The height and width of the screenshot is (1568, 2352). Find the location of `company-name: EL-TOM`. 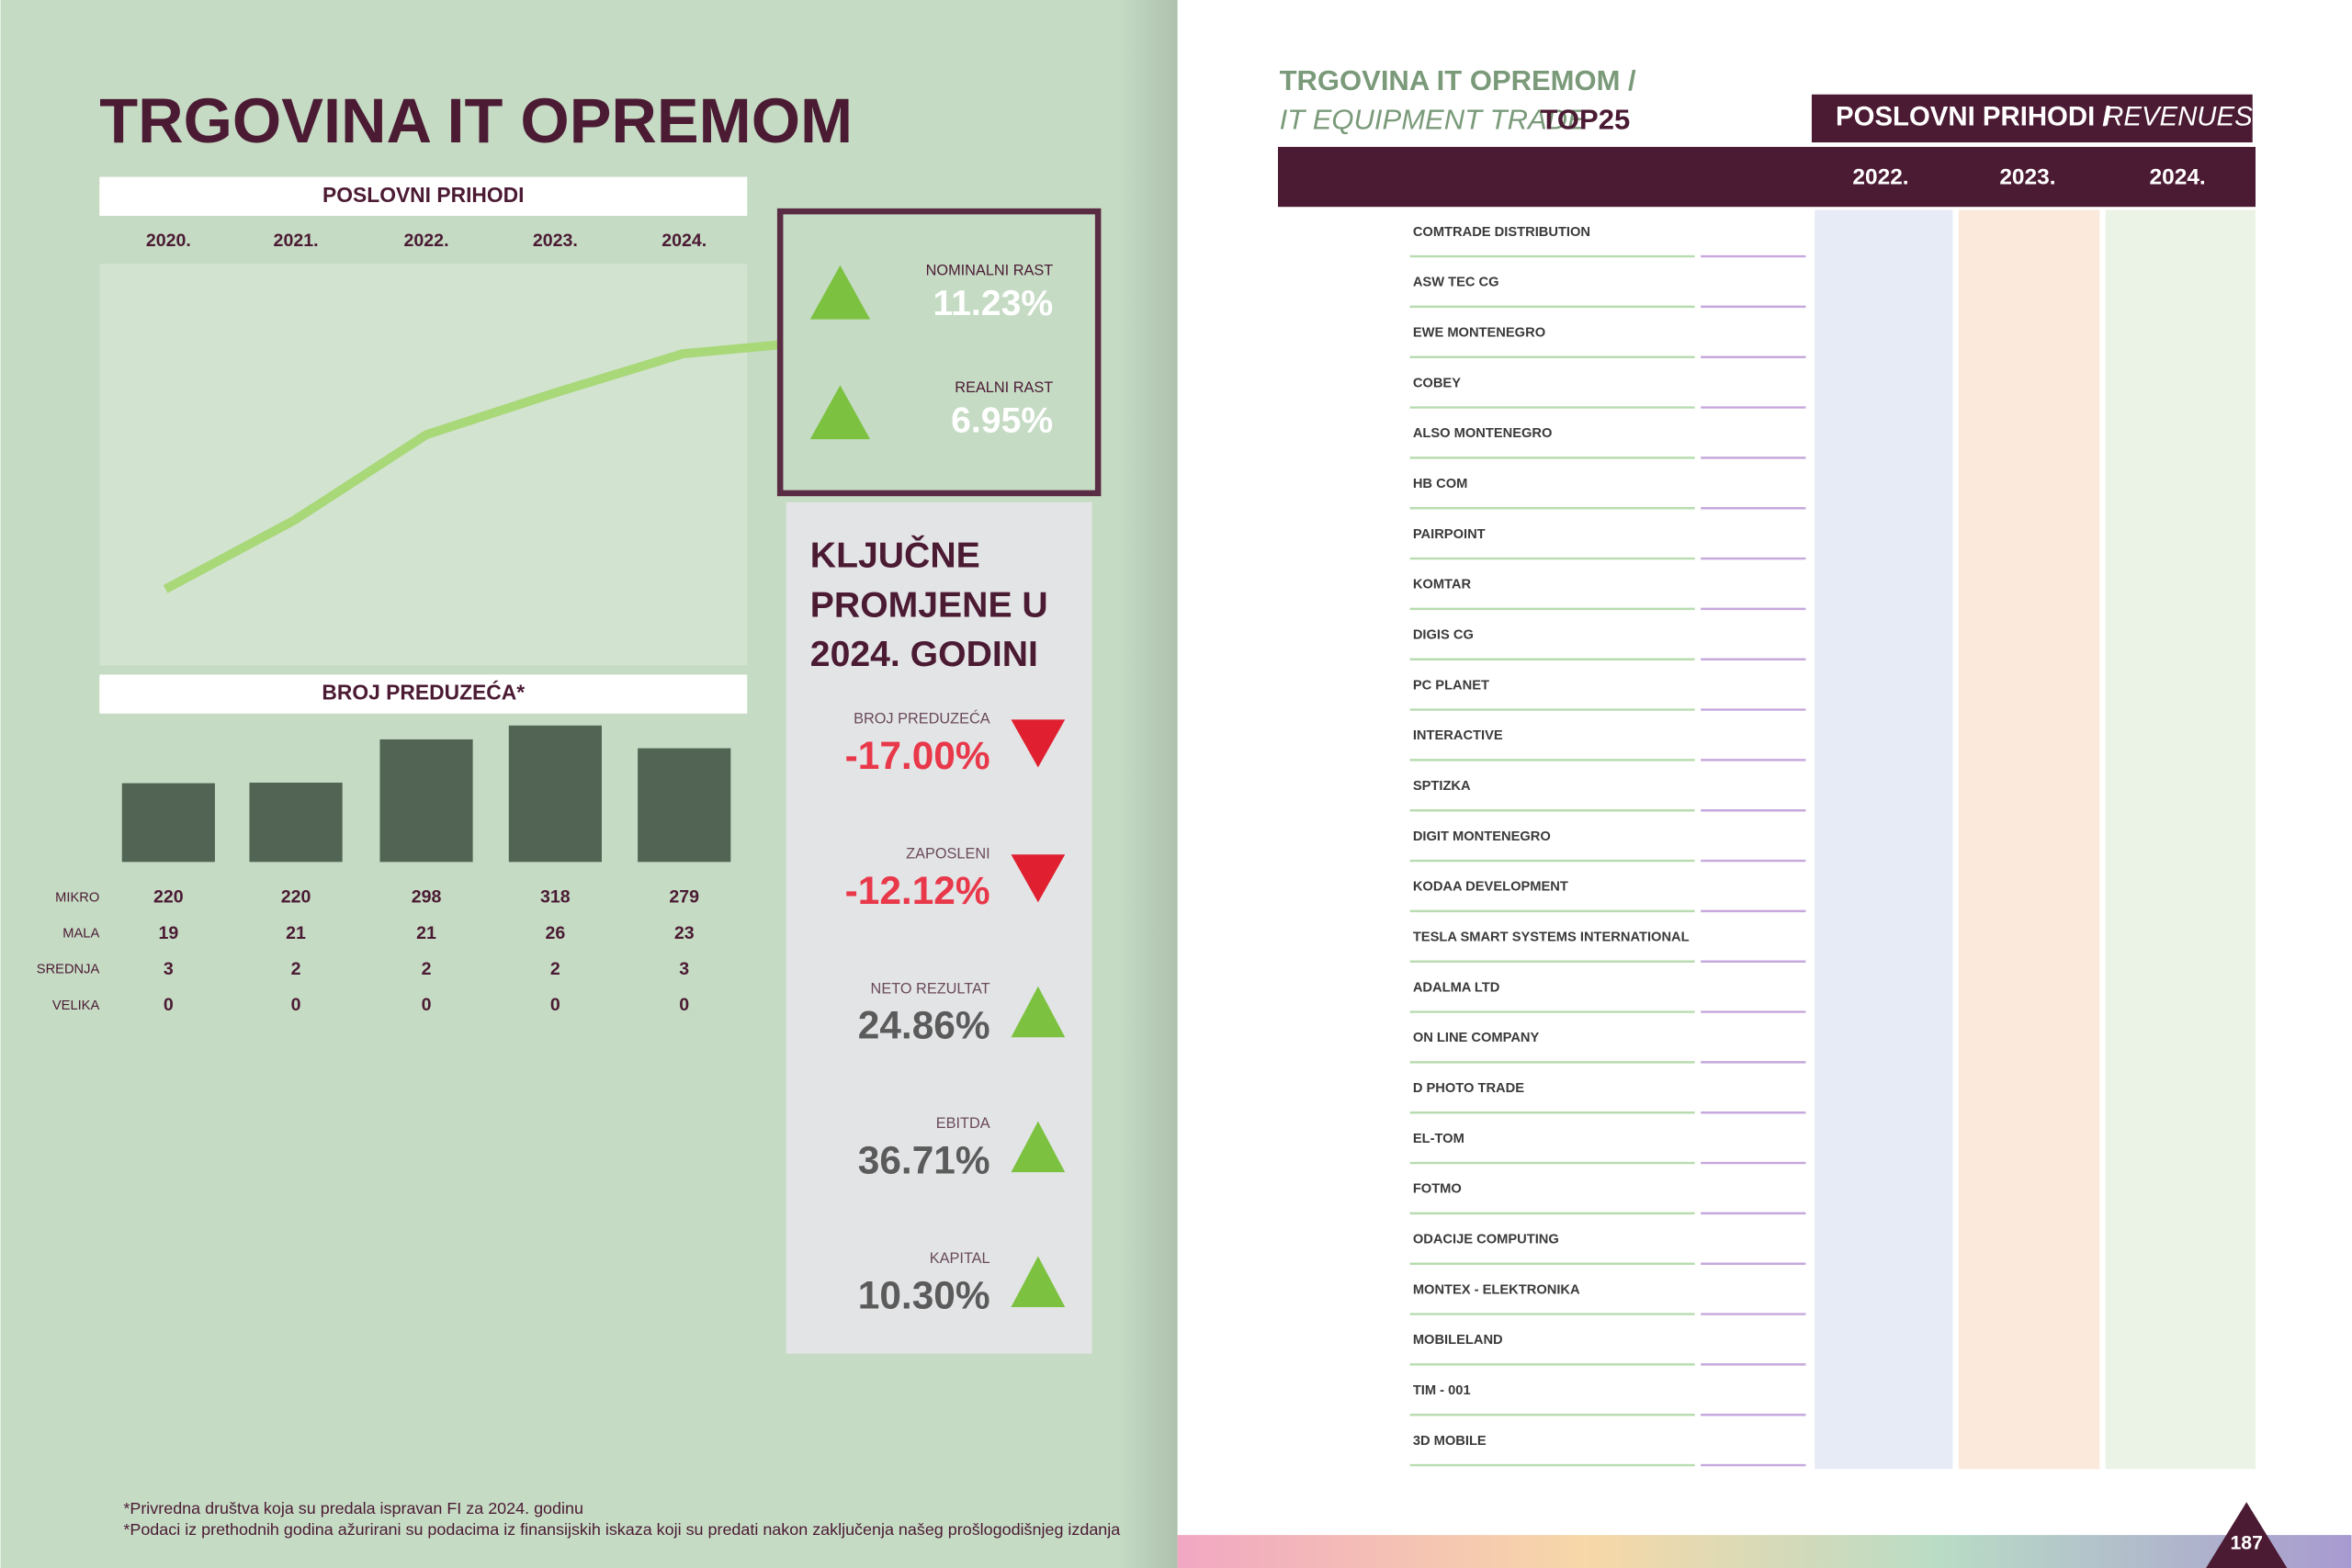

company-name: EL-TOM is located at coordinates (1438, 1139).